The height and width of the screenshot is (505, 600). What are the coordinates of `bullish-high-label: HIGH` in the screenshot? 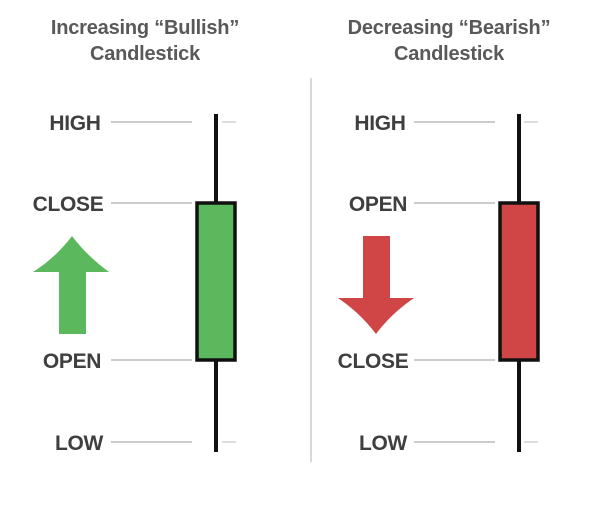 It's located at (74, 123).